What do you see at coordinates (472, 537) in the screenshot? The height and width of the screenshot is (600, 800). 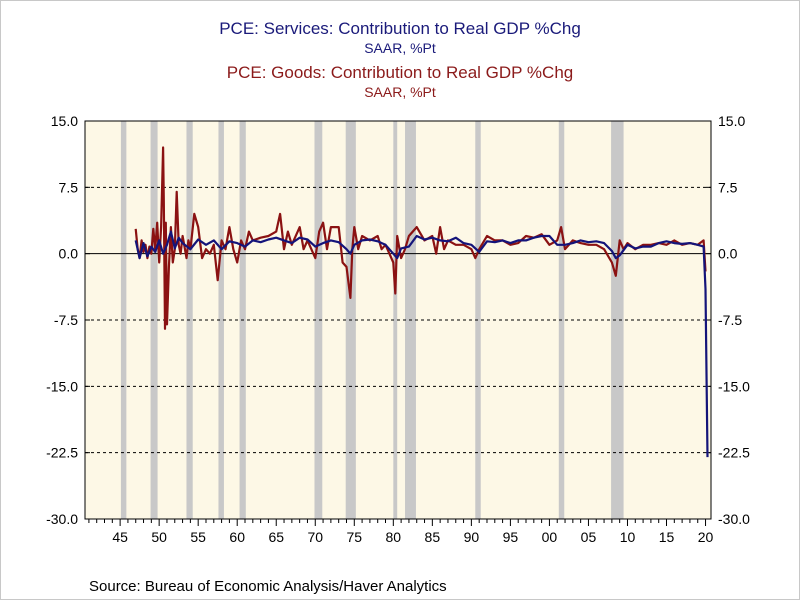 I see `x-tick-label: 90` at bounding box center [472, 537].